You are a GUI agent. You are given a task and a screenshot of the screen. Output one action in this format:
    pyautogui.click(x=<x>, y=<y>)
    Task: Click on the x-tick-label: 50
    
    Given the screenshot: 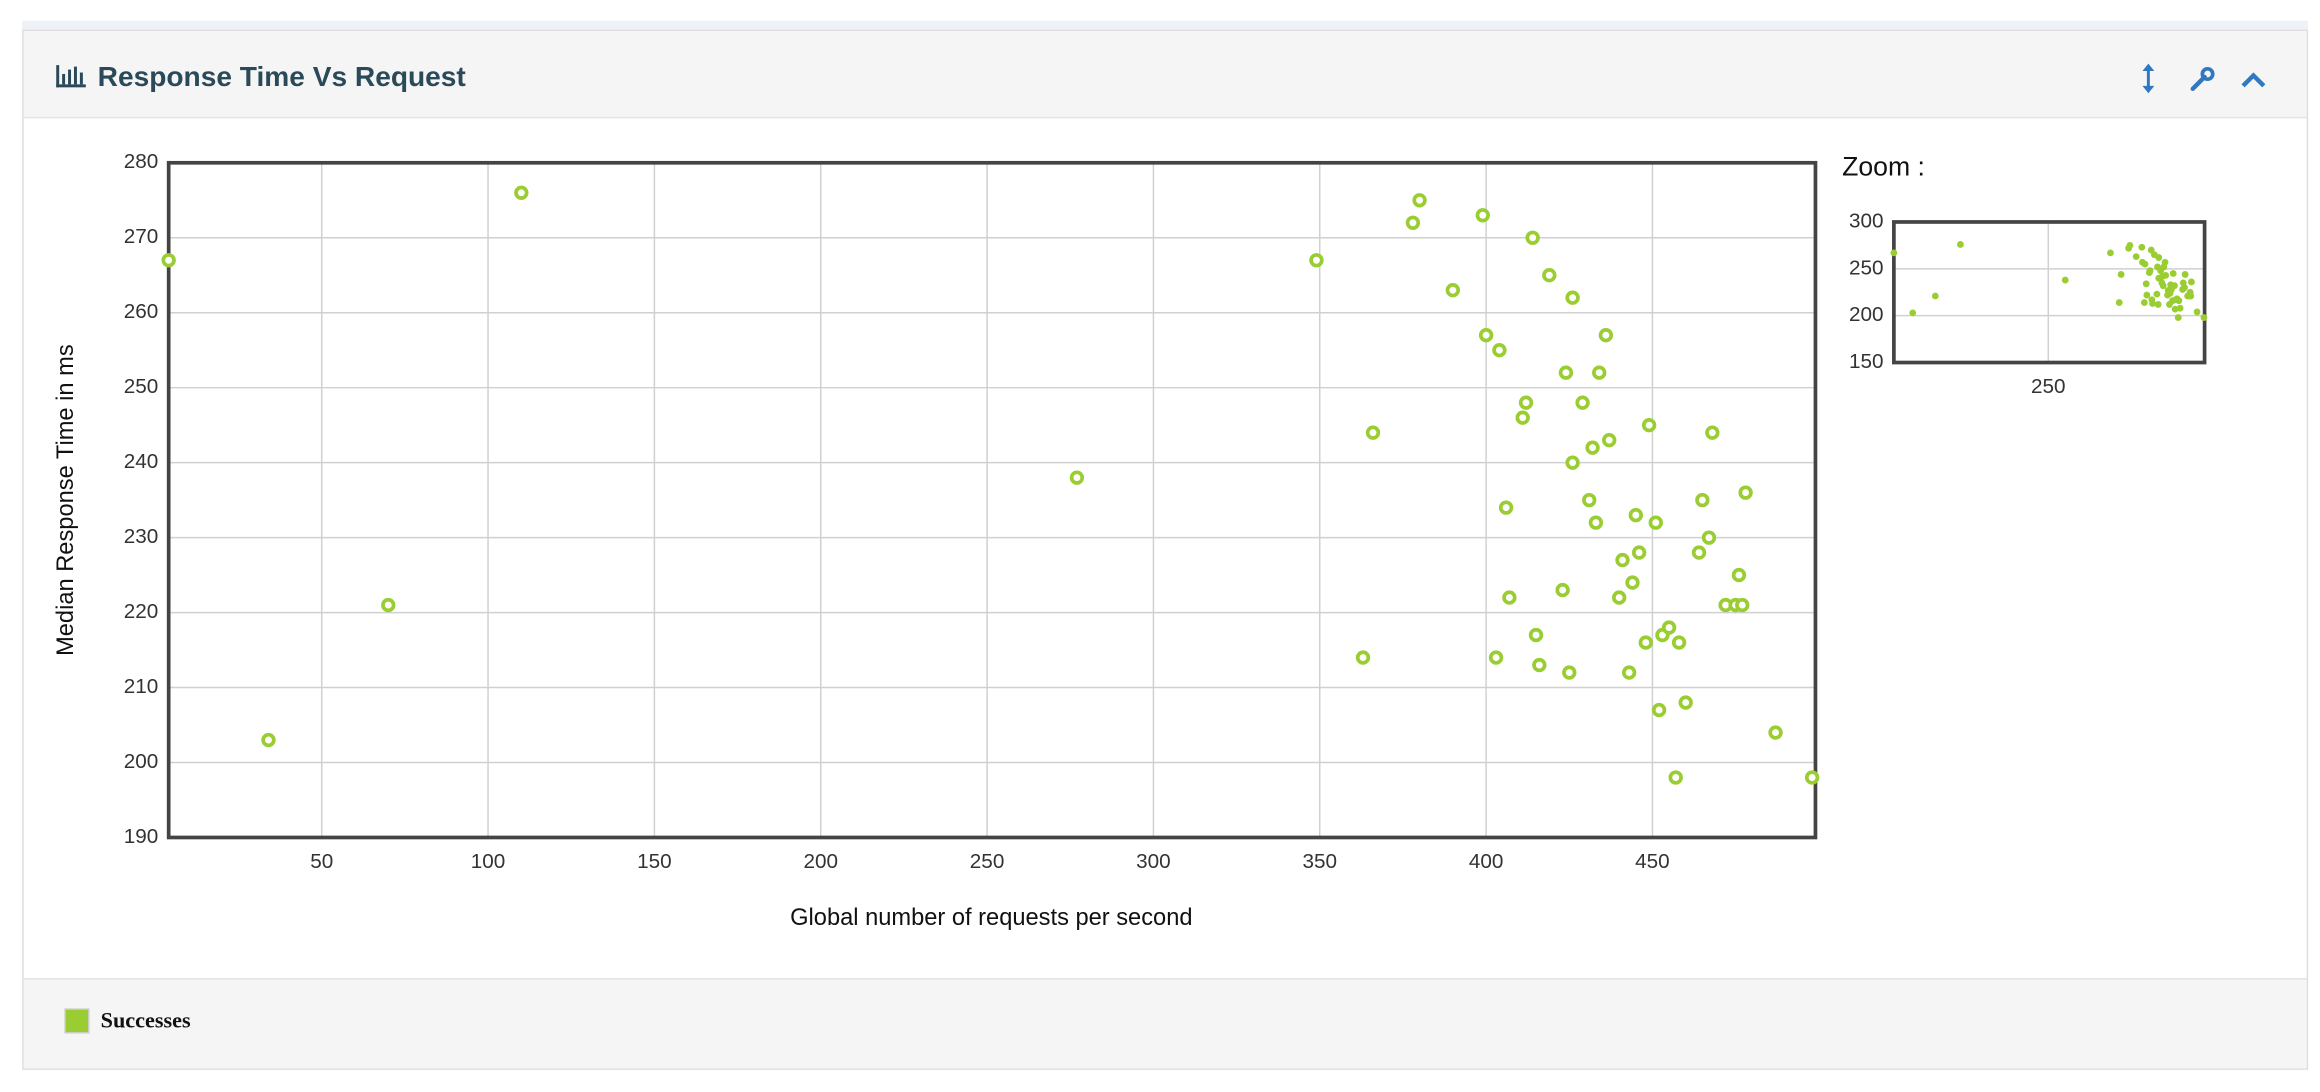 What is the action you would take?
    pyautogui.click(x=321, y=861)
    